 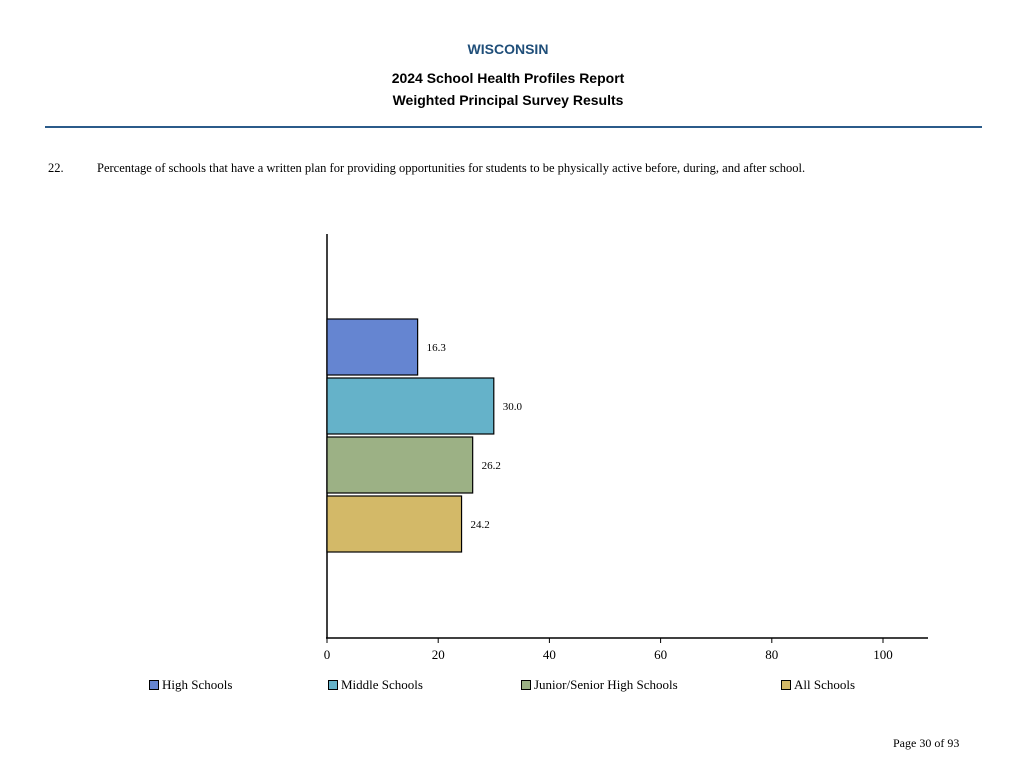 What do you see at coordinates (883, 654) in the screenshot?
I see `x-tick-label: 100` at bounding box center [883, 654].